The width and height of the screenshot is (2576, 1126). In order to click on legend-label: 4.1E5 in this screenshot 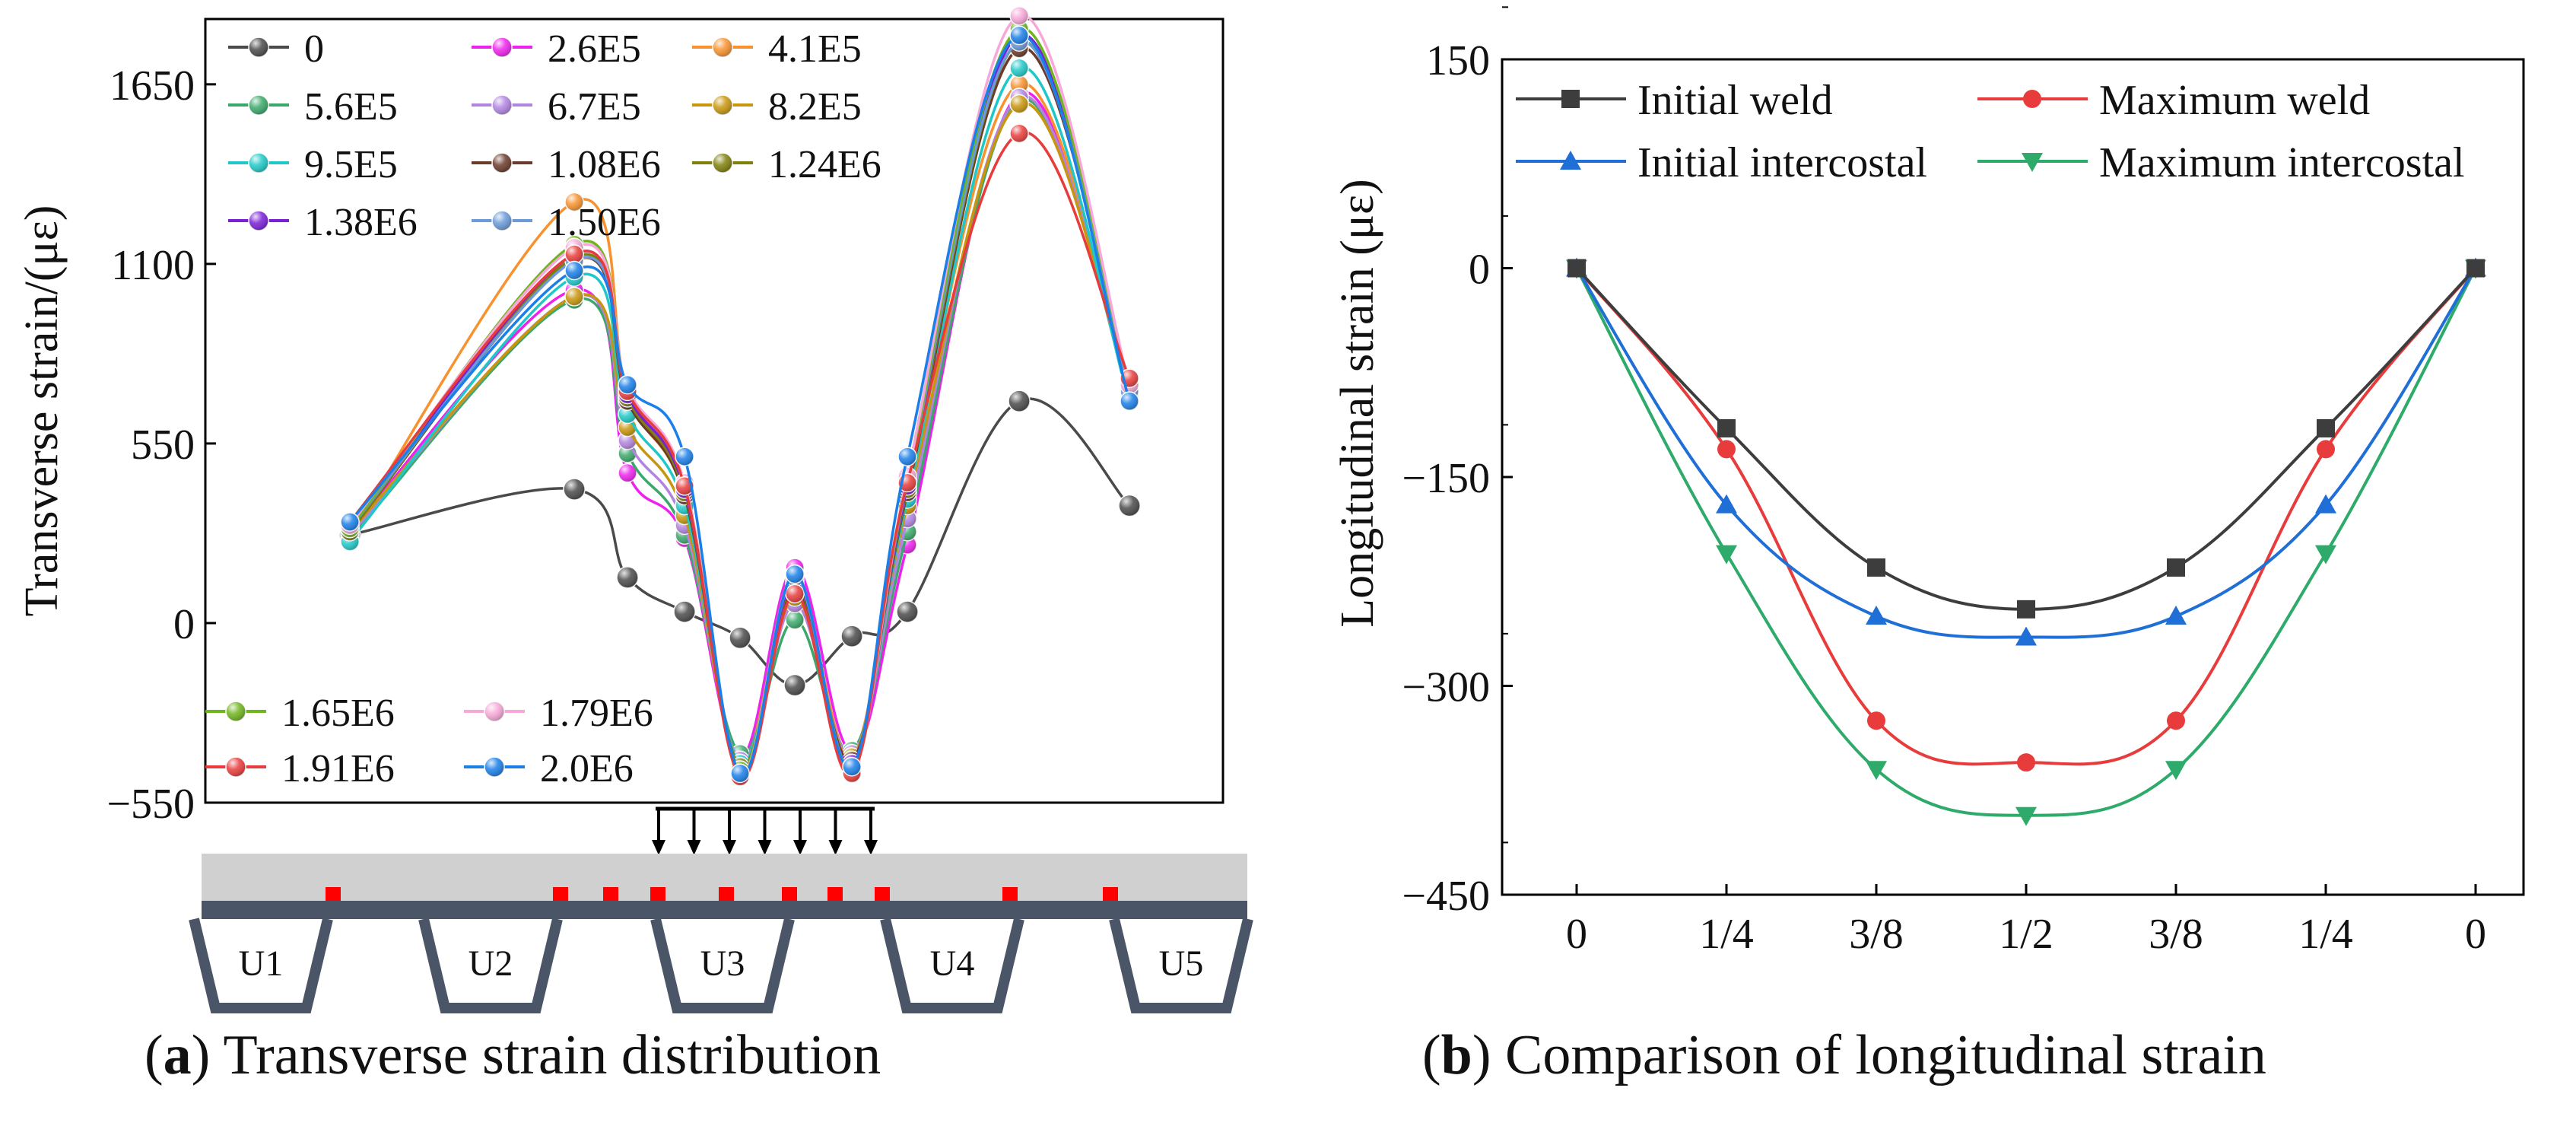, I will do `click(815, 49)`.